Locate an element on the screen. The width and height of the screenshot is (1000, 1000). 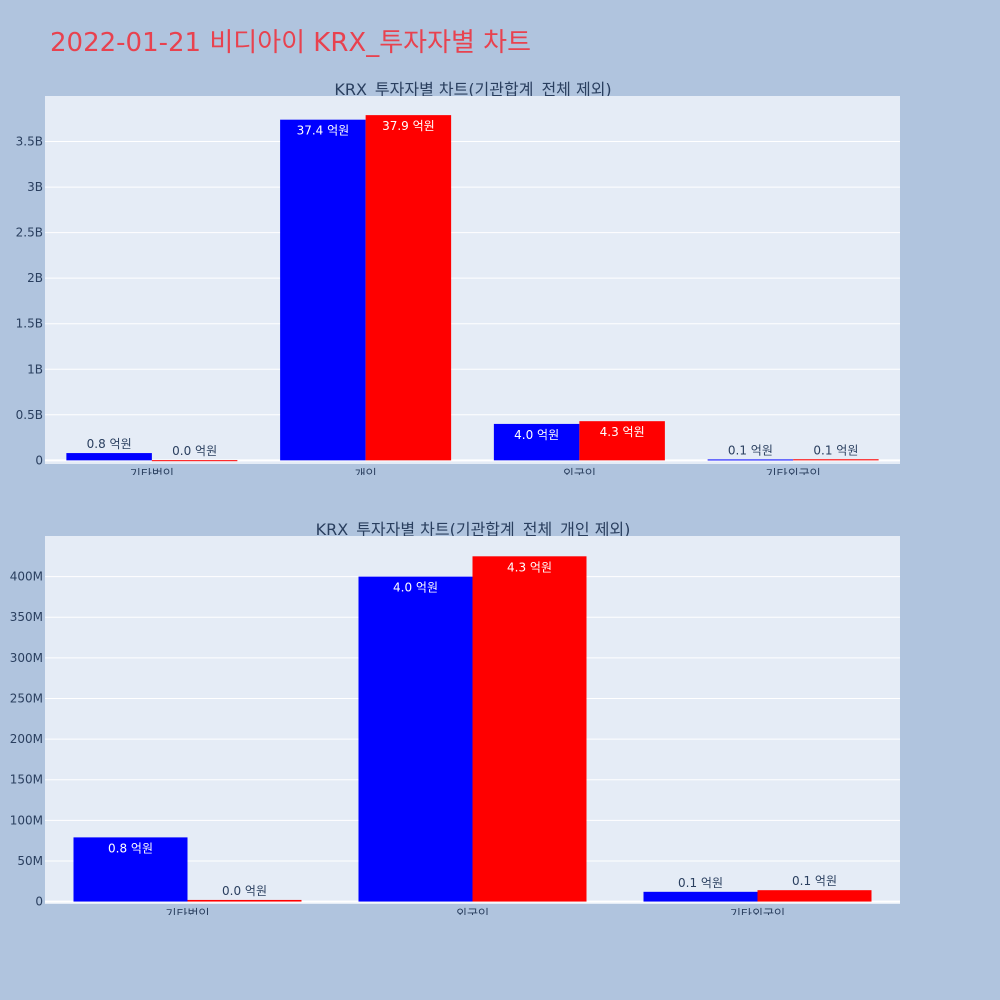
y-tick-label: 2B is located at coordinates (35, 278).